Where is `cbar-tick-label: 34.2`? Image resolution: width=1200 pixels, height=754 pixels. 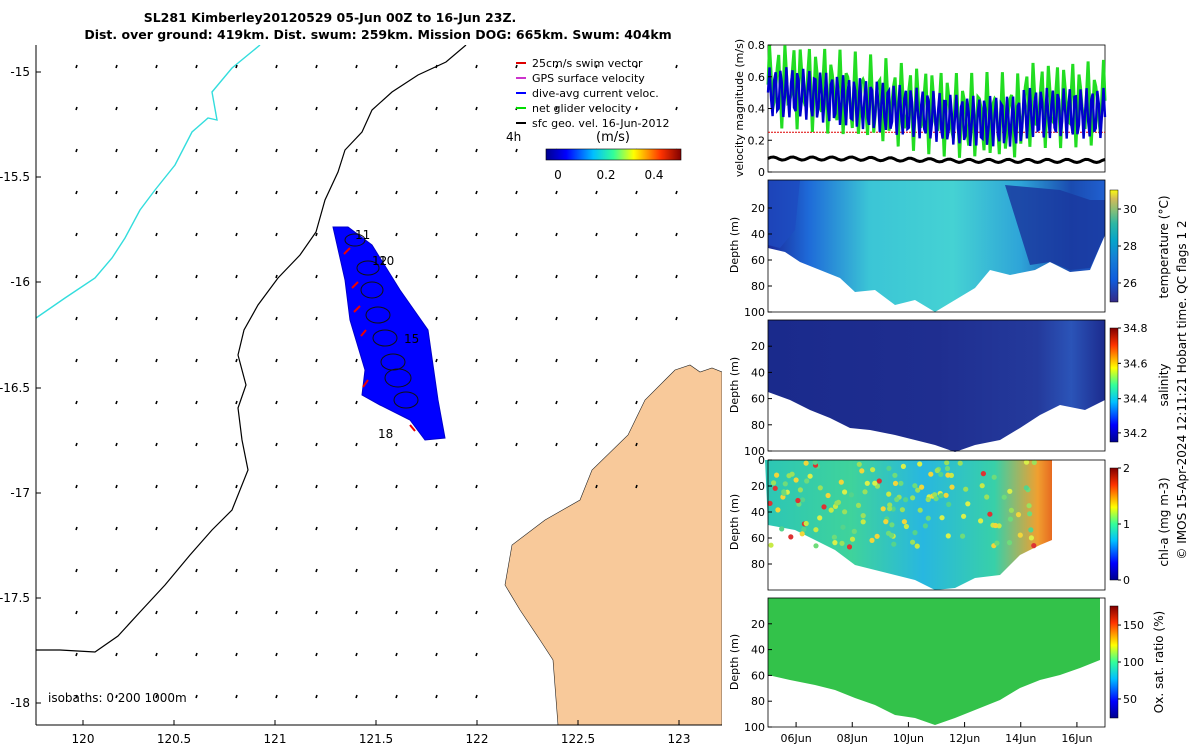
cbar-tick-label: 34.2 is located at coordinates (1135, 433).